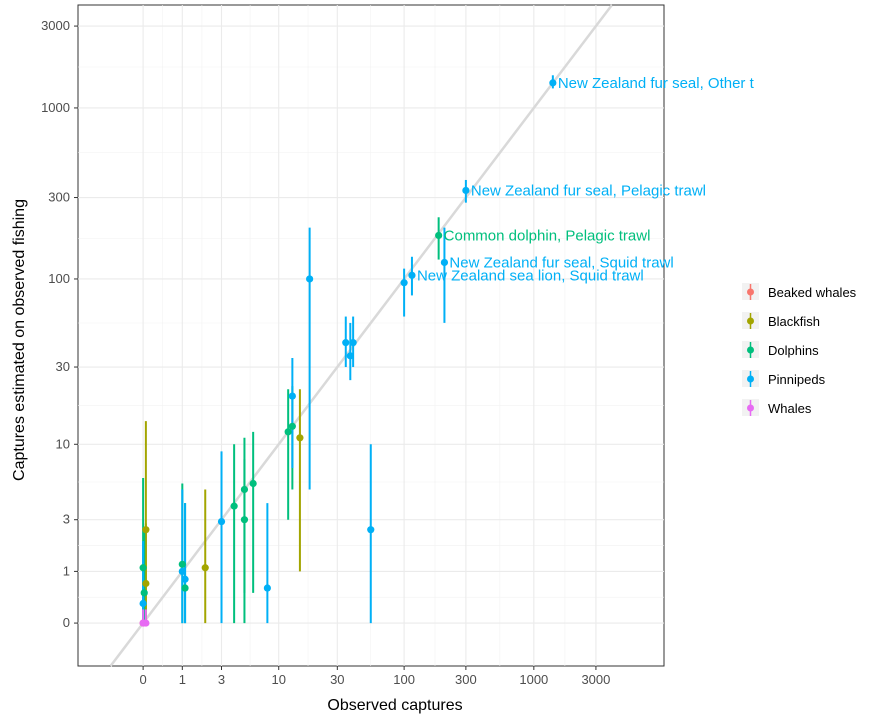 The width and height of the screenshot is (881, 715). What do you see at coordinates (66, 570) in the screenshot?
I see `y-tick-label: 1` at bounding box center [66, 570].